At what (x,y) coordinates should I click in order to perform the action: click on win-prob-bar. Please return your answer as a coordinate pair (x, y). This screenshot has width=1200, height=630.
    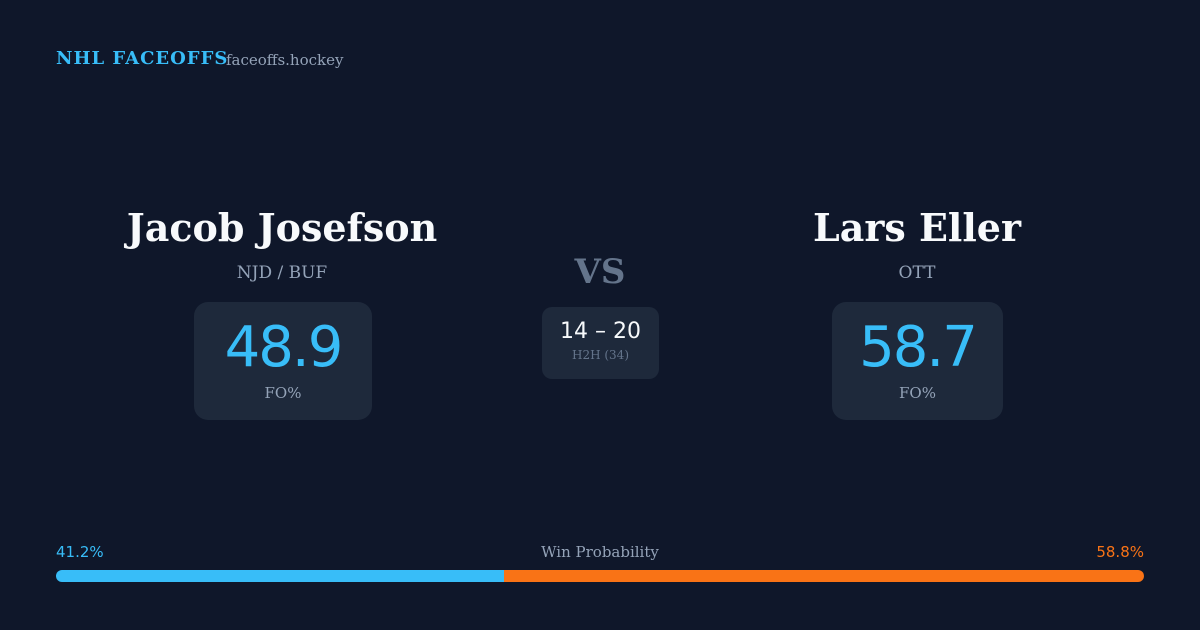
    Looking at the image, I should click on (600, 576).